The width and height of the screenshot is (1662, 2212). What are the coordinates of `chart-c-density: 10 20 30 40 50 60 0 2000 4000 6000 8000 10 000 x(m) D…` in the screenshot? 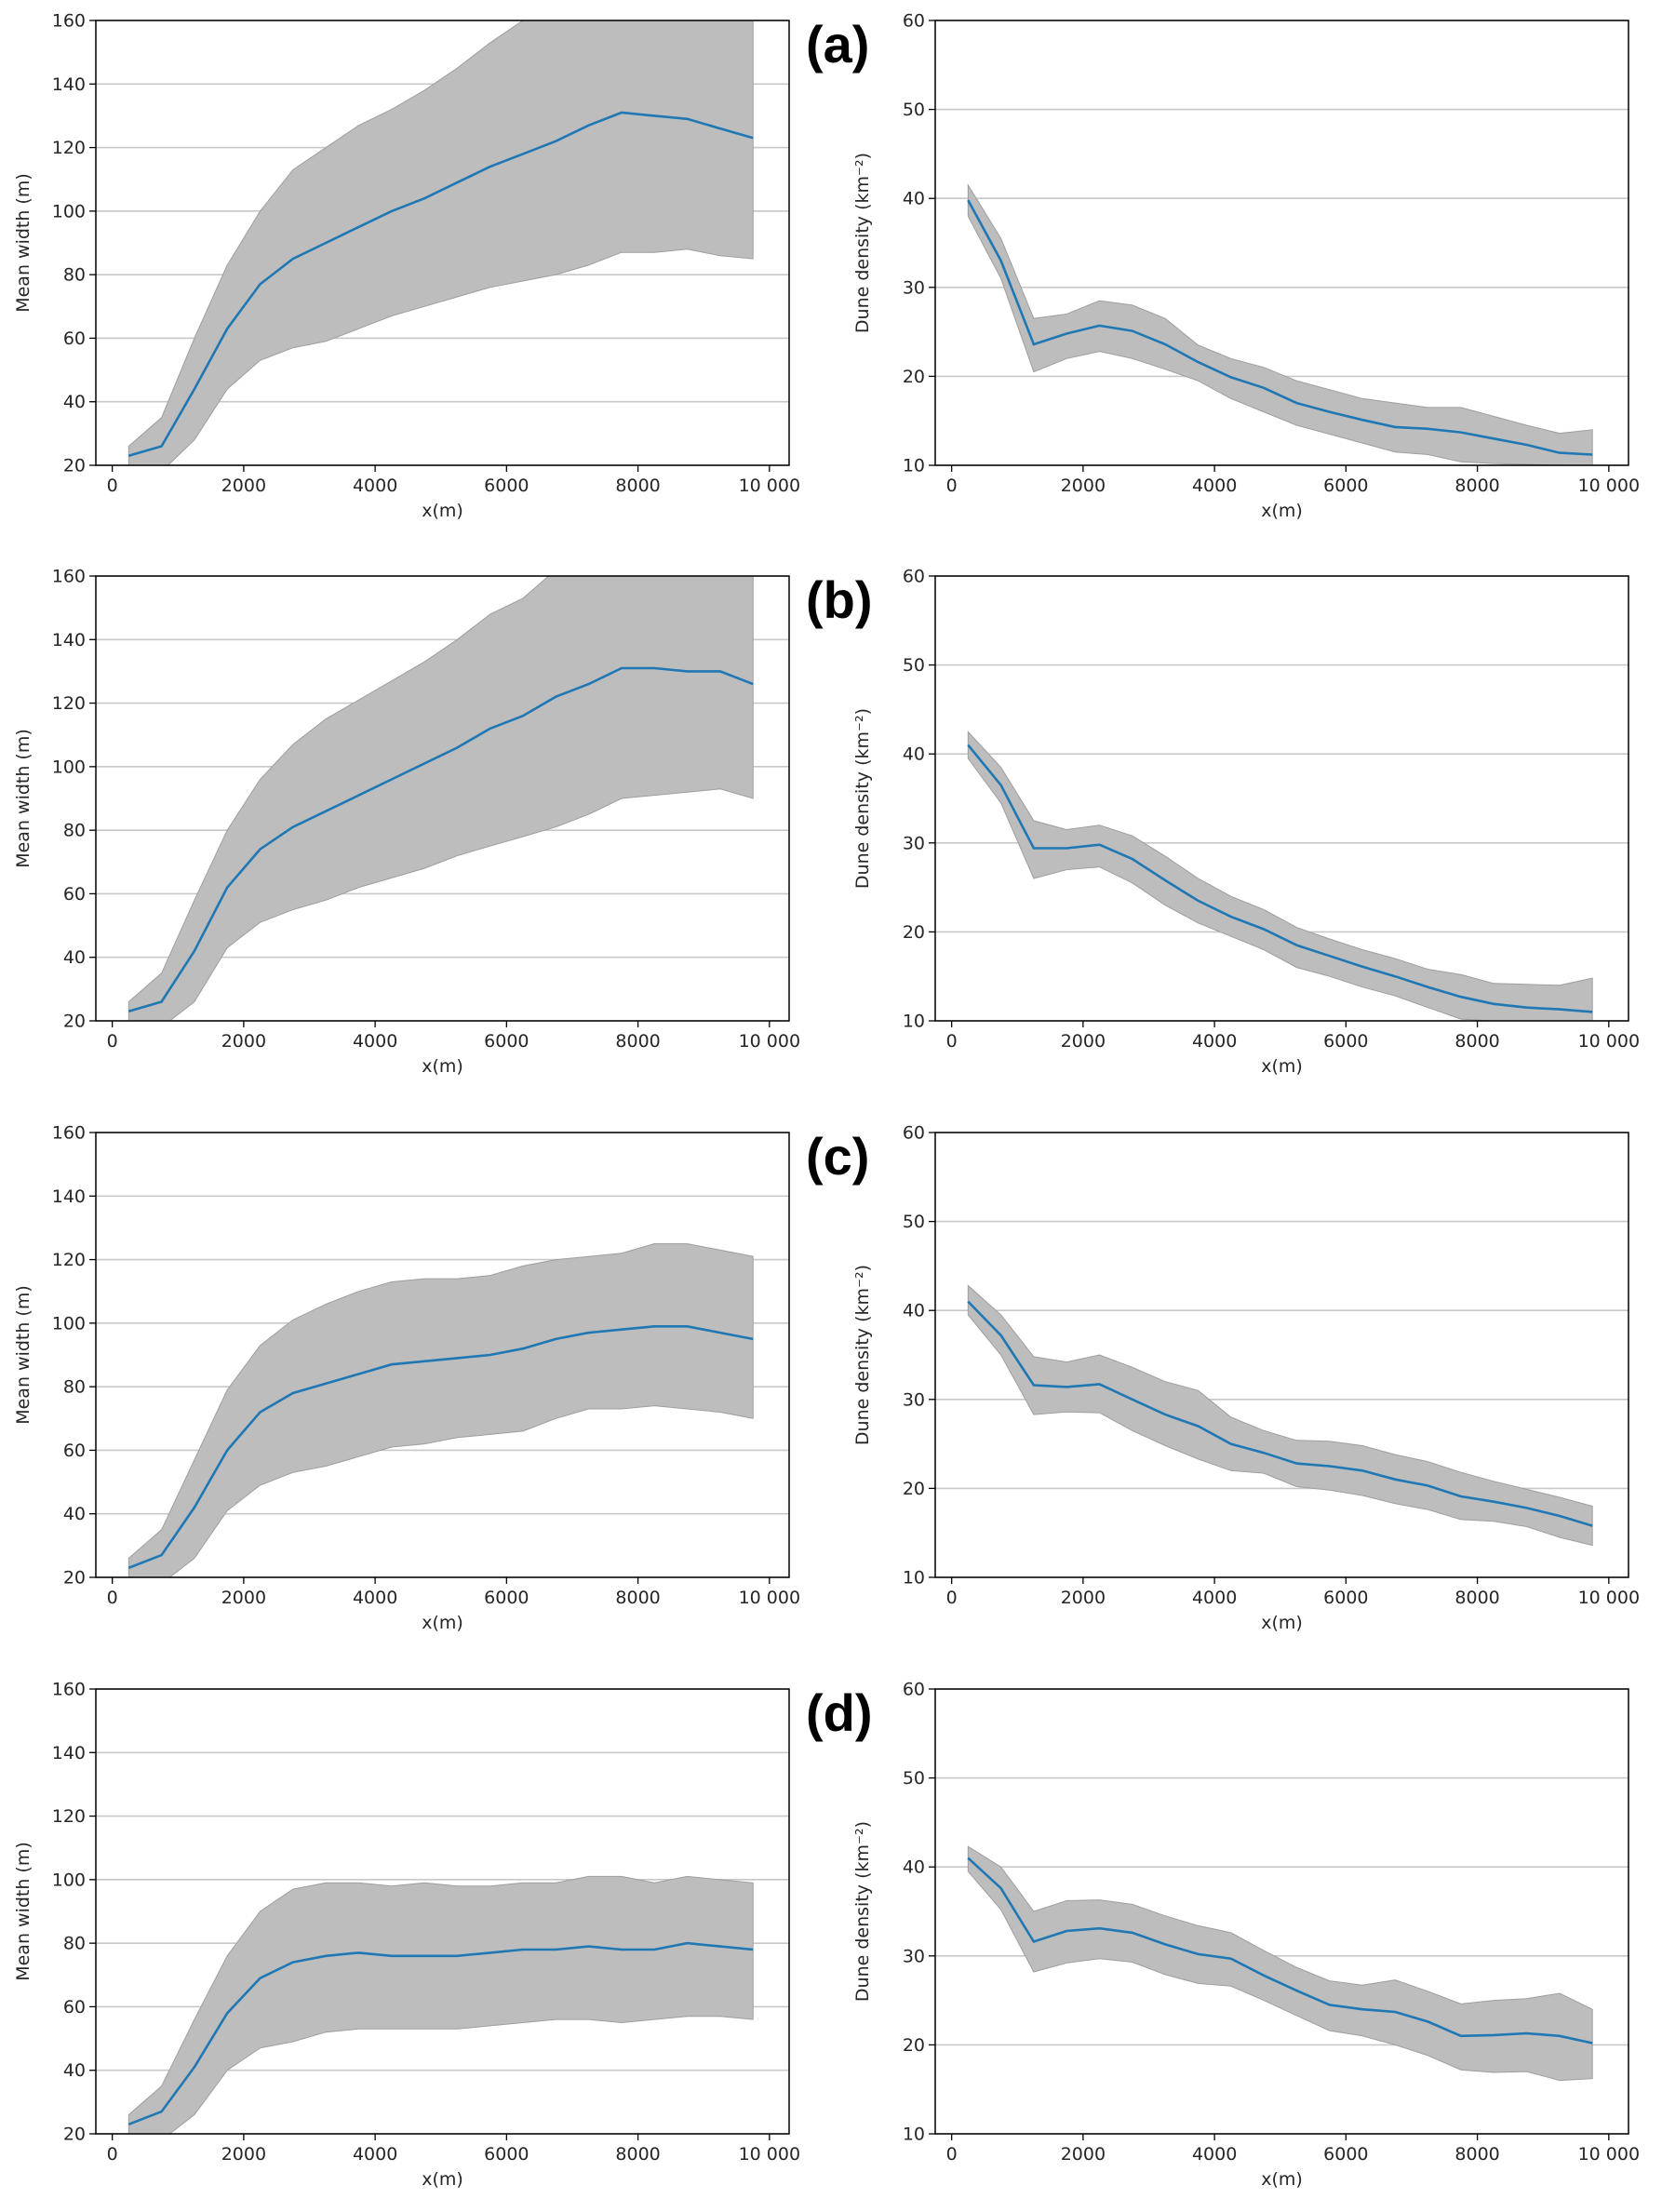 It's located at (1246, 1378).